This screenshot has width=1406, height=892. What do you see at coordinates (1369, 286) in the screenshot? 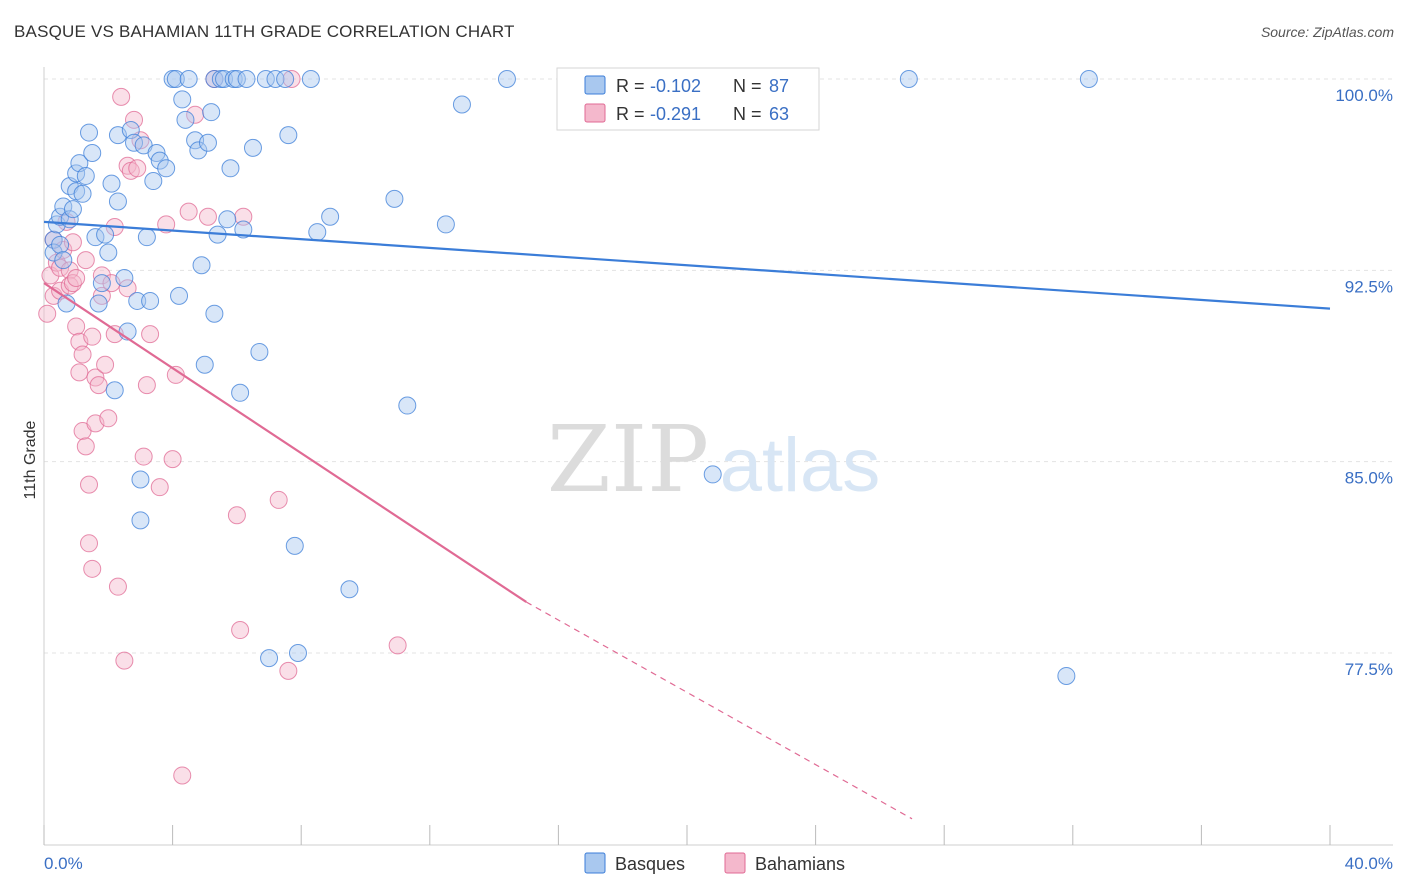
I see `y-tick-label: 92.5%` at bounding box center [1369, 286].